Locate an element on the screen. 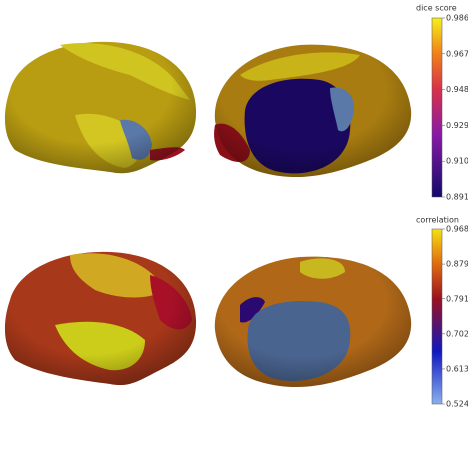 Image resolution: width=468 pixels, height=472 pixels. brain-medial-dice is located at coordinates (313, 111).